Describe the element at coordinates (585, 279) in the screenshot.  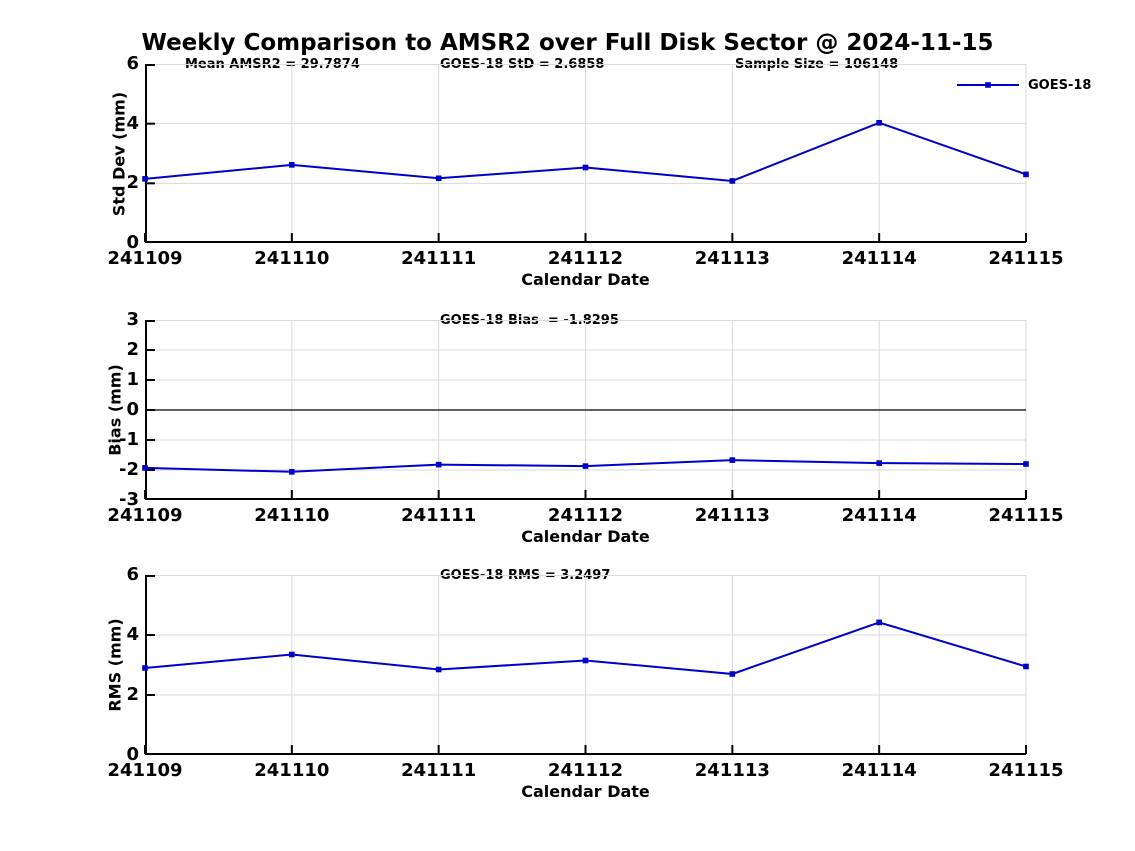
I see `stddev-x-axis-label: Calendar Date` at that location.